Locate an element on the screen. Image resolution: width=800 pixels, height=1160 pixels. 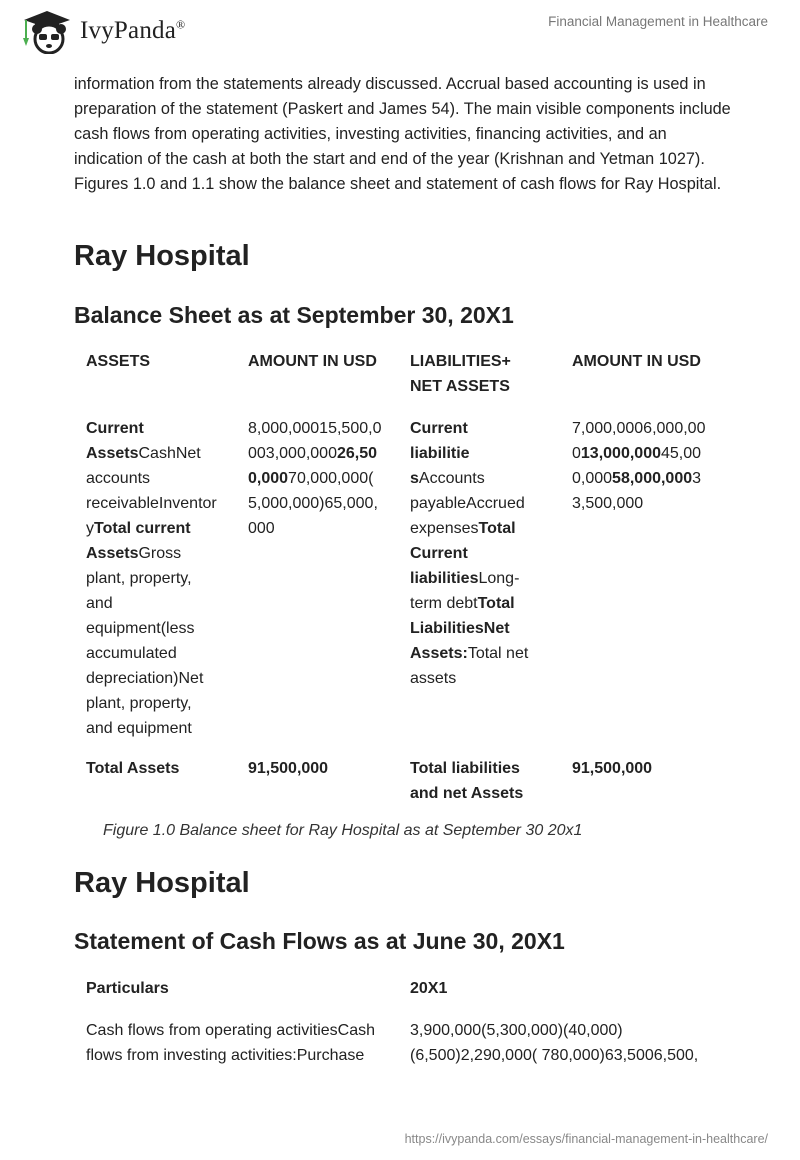
logo-text: IvyPanda is located at coordinates (128, 30).